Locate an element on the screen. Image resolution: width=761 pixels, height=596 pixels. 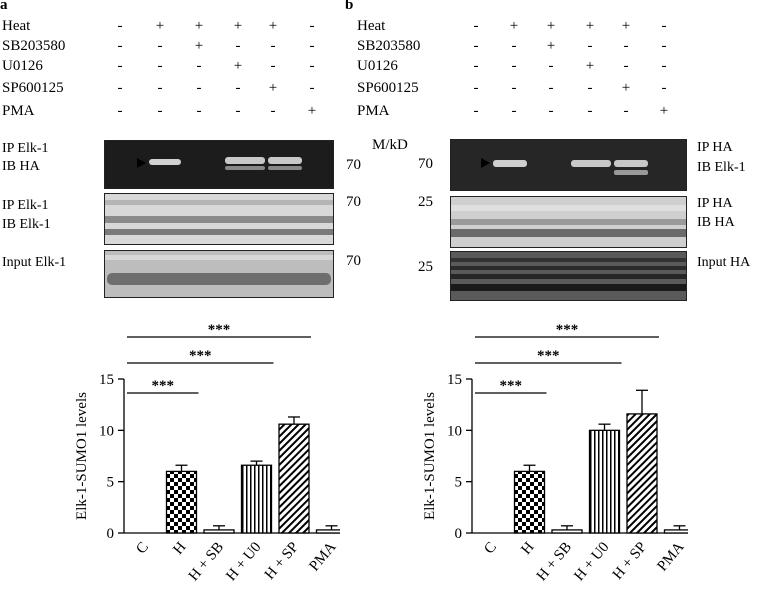
condition-name: SP600125 is located at coordinates (33, 88).